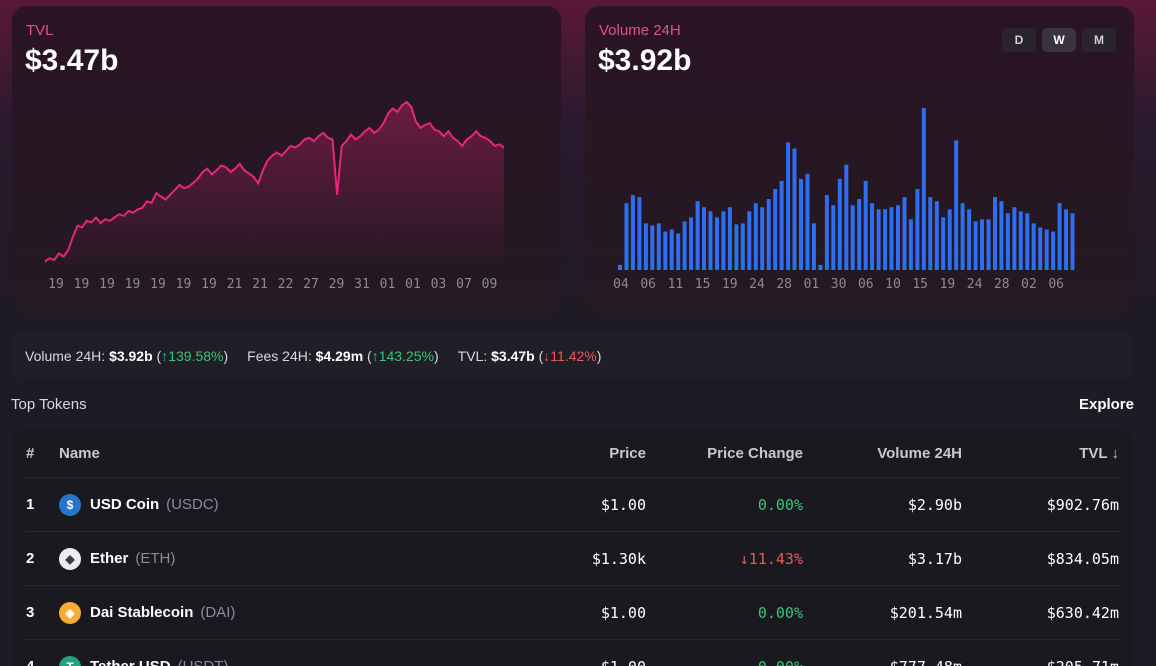 Image resolution: width=1156 pixels, height=666 pixels. Describe the element at coordinates (1099, 453) in the screenshot. I see `column-header-tvl: TVL ↓` at that location.